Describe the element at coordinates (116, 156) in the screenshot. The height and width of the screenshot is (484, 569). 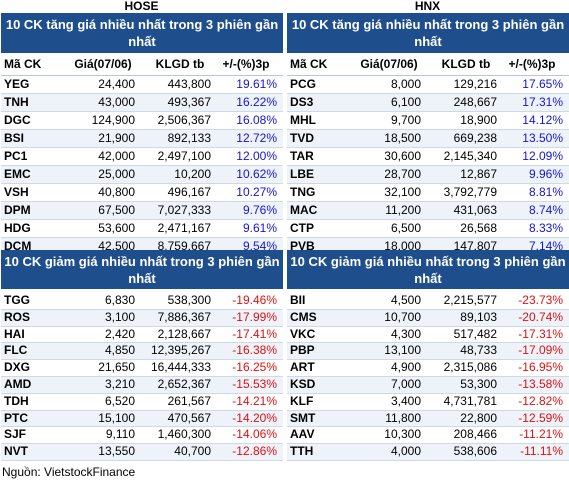
I see `price-cell: 42,000` at that location.